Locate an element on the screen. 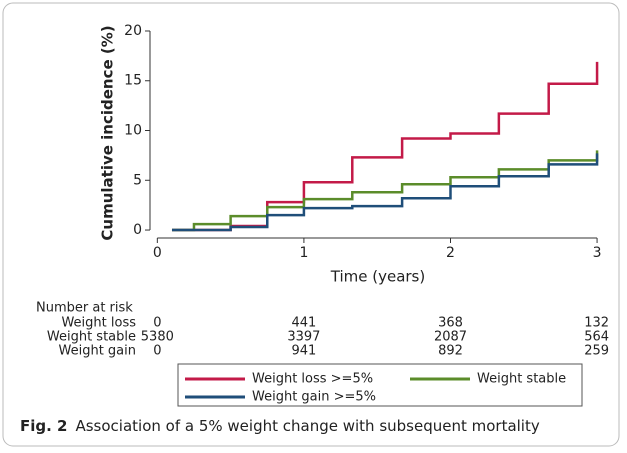 The image size is (627, 453). caption-label: Fig. 2 is located at coordinates (43, 426).